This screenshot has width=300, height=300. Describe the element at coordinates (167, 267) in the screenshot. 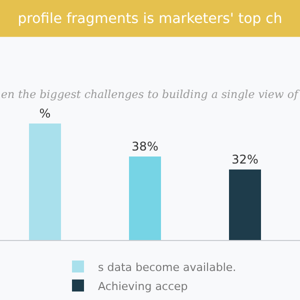

I see `legend-label: s data become available.` at that location.